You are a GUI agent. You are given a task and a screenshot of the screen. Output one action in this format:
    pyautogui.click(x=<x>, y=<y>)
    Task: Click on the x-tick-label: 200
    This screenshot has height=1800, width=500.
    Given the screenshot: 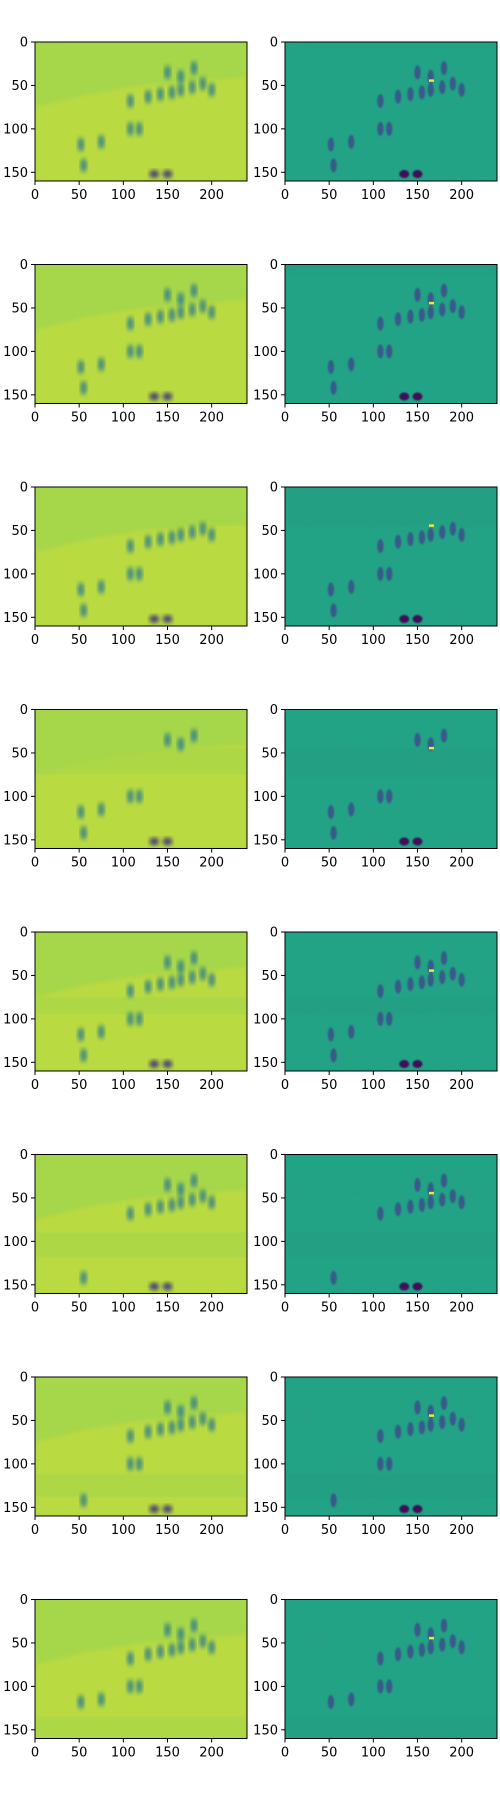 What is the action you would take?
    pyautogui.click(x=211, y=1753)
    